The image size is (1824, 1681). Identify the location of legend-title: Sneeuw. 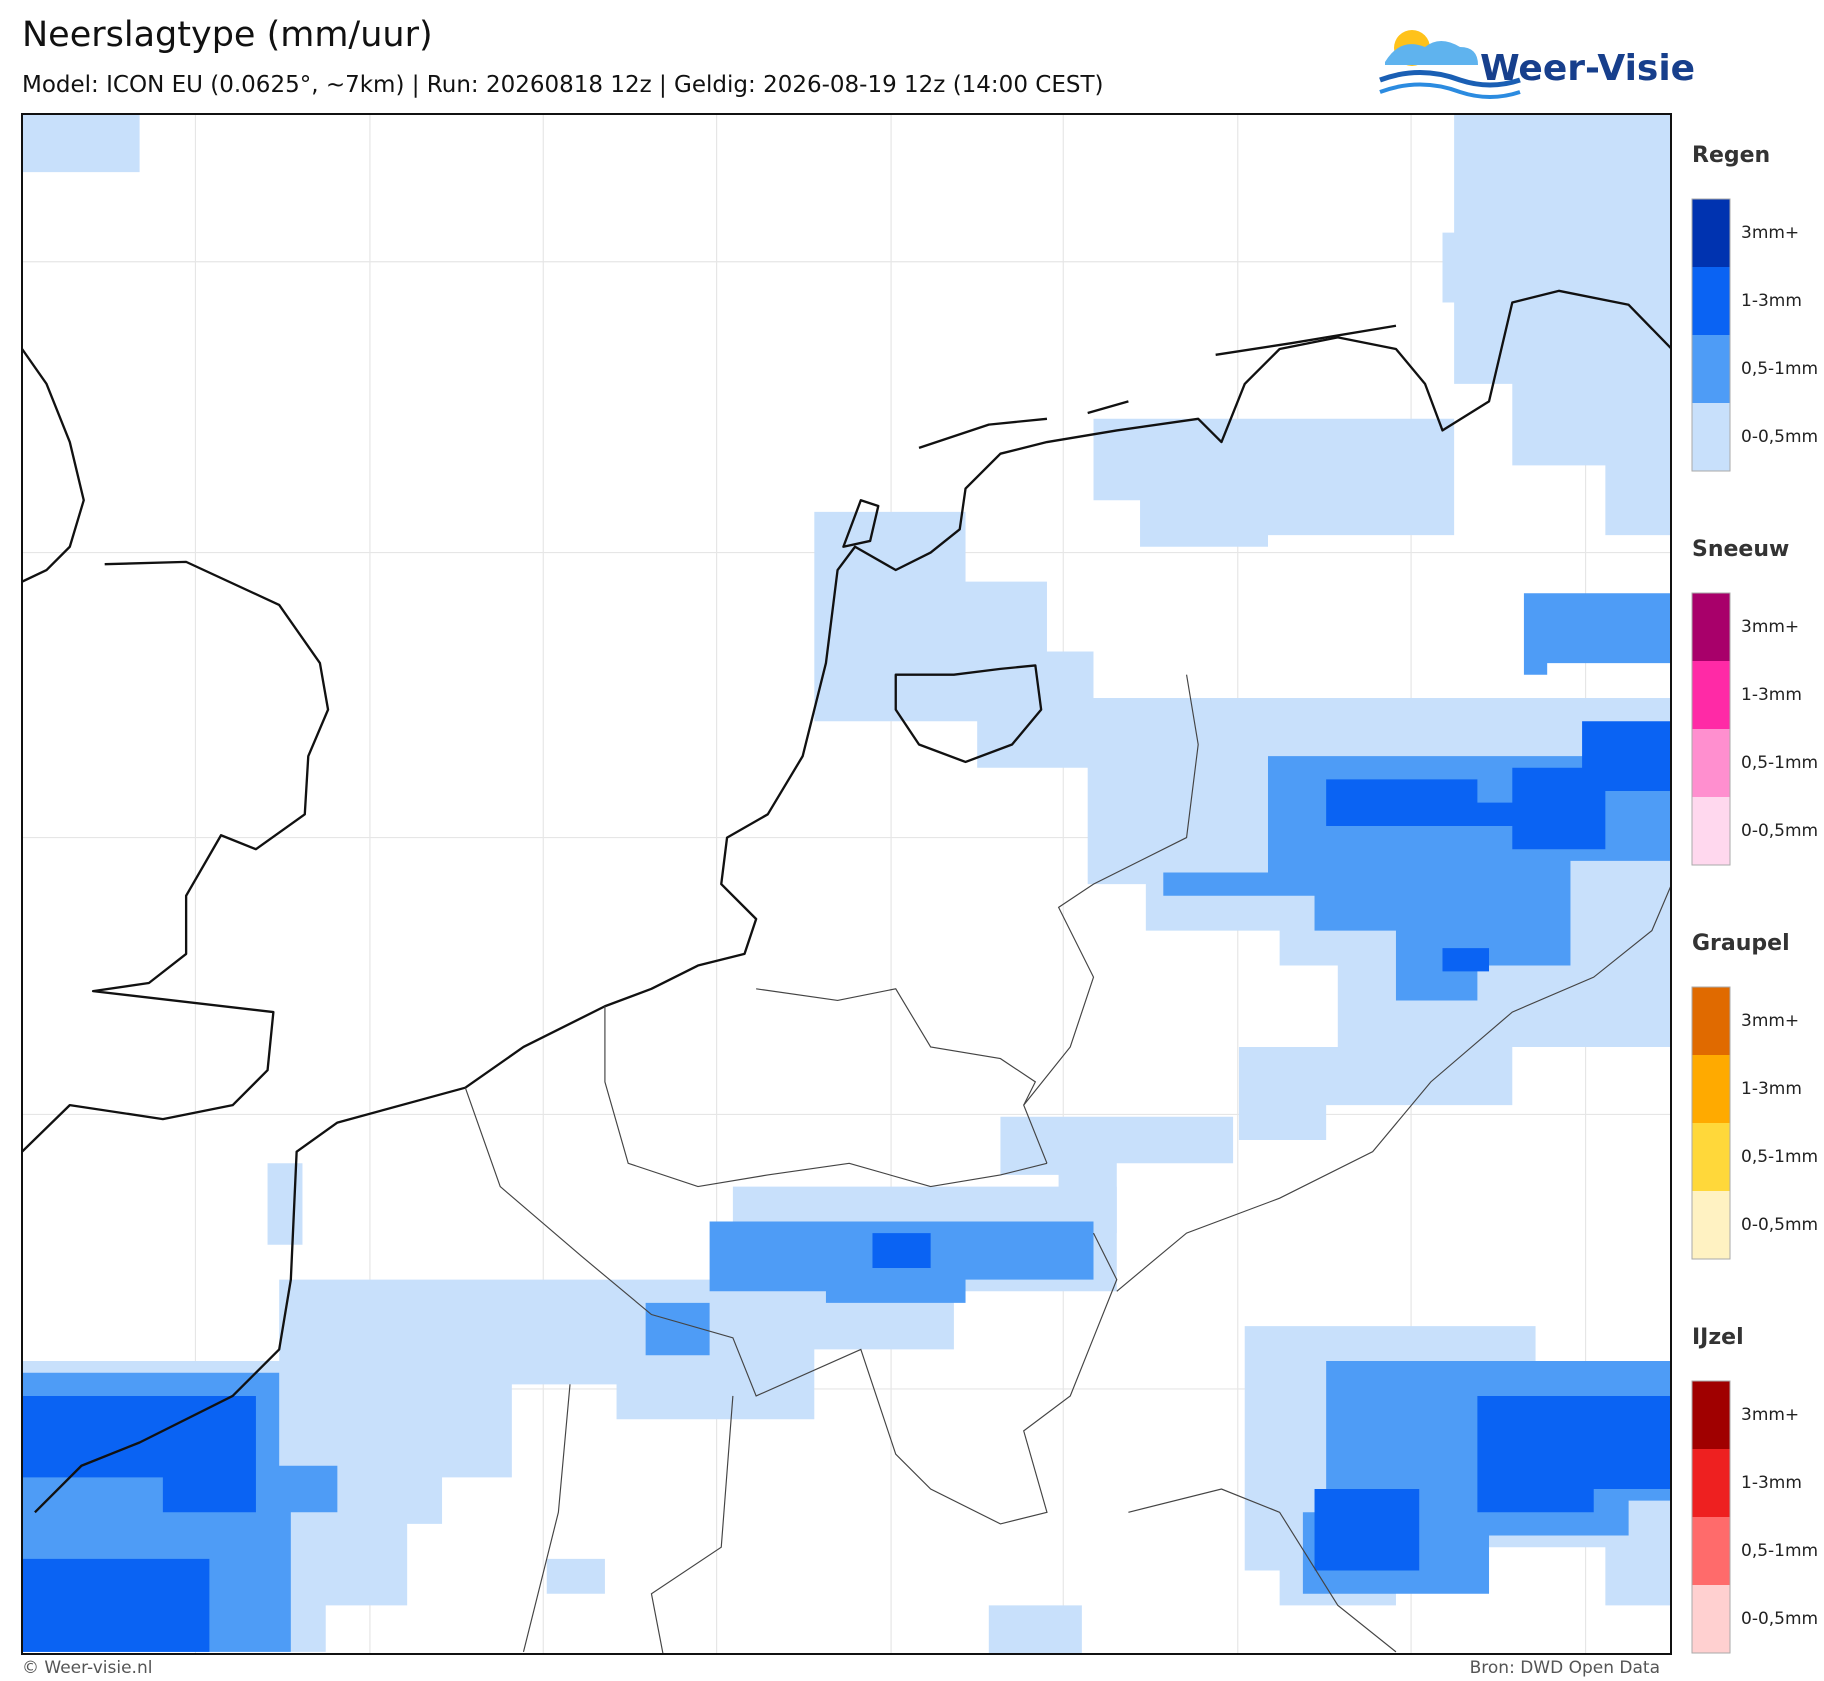
(1740, 549).